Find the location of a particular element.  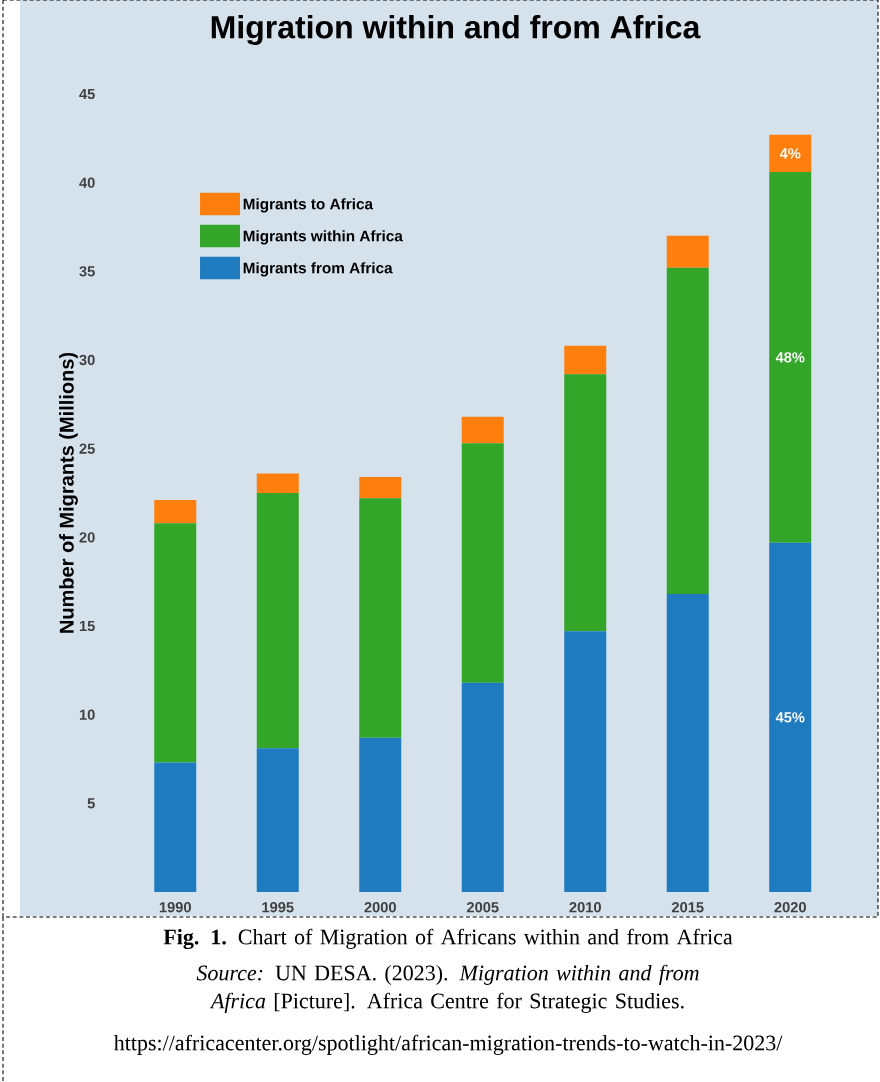

x-tick-label: 2010 is located at coordinates (585, 907).